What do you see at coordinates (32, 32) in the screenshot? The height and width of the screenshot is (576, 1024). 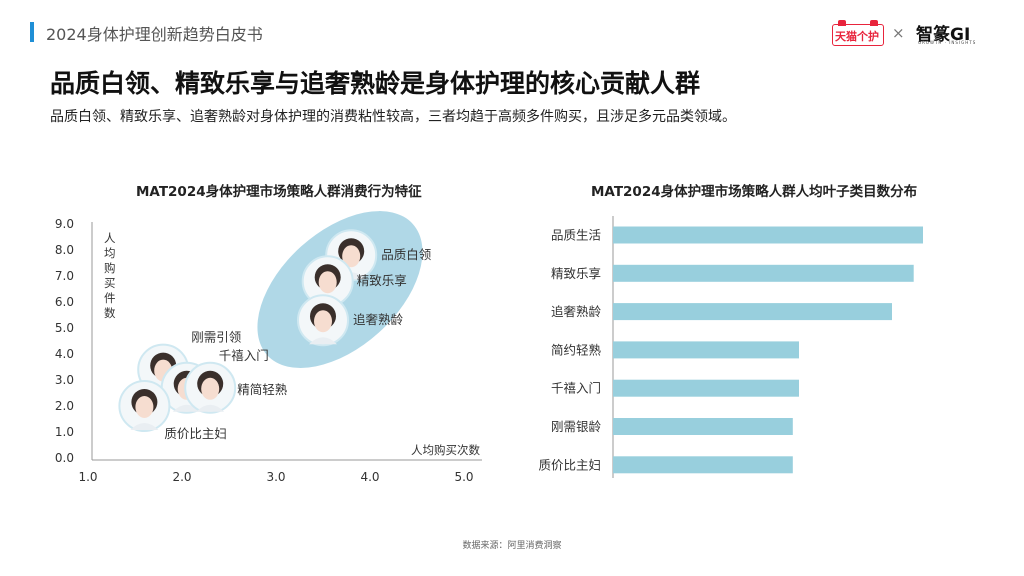 I see `header-accent-bar` at bounding box center [32, 32].